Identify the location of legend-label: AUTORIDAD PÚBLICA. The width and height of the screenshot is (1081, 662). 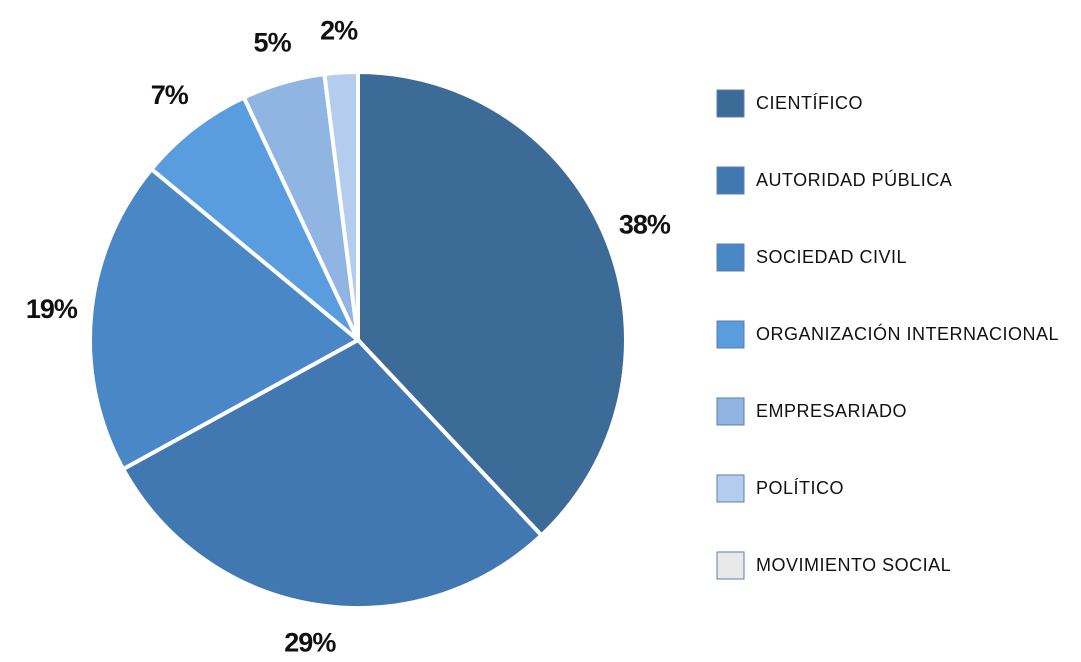
(854, 179).